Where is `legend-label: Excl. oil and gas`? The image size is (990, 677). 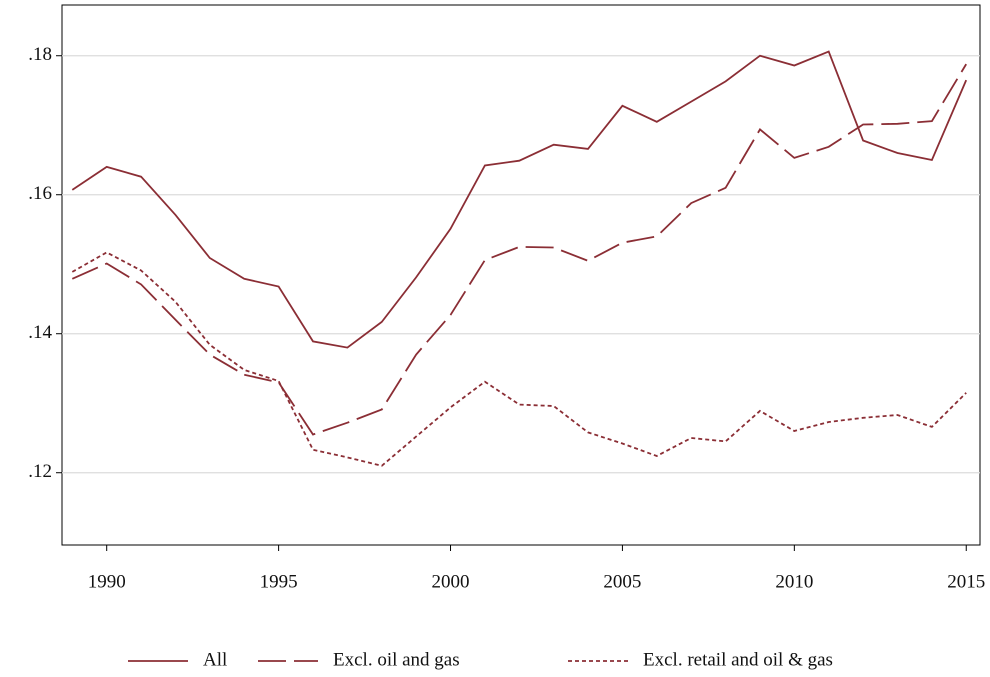 legend-label: Excl. oil and gas is located at coordinates (396, 659).